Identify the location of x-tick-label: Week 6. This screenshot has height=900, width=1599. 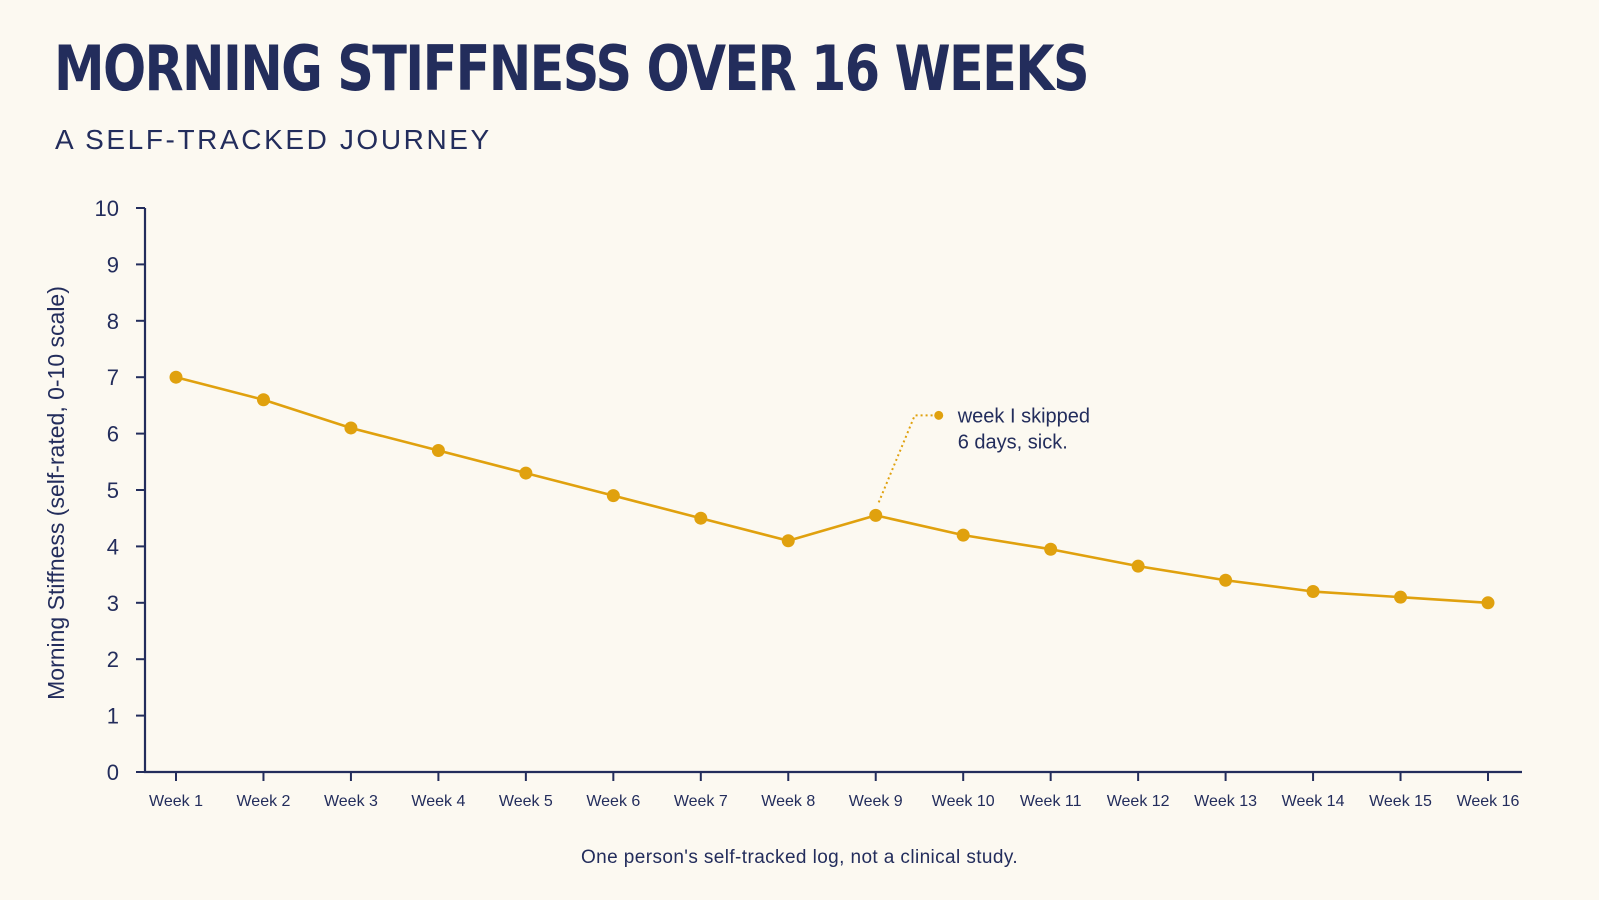
(613, 801).